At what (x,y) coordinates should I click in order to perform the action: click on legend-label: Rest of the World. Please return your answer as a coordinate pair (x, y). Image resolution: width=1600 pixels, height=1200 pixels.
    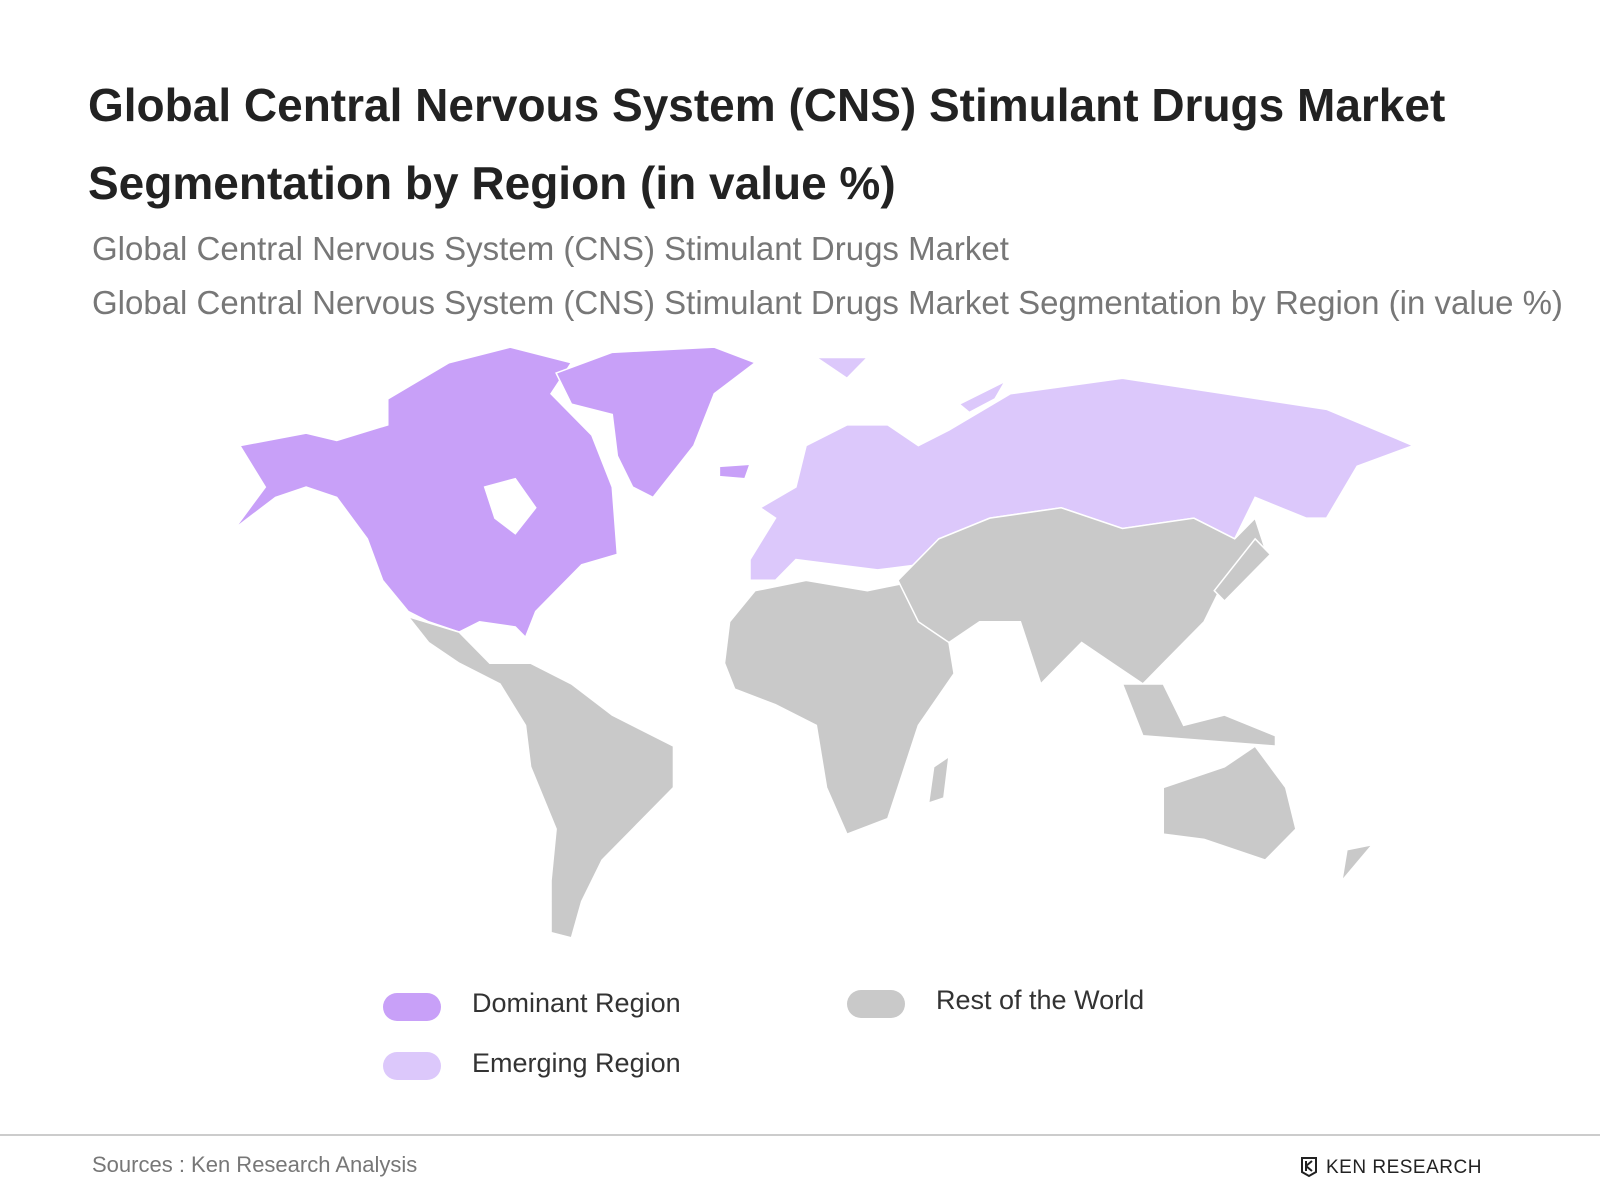
    Looking at the image, I should click on (1040, 1000).